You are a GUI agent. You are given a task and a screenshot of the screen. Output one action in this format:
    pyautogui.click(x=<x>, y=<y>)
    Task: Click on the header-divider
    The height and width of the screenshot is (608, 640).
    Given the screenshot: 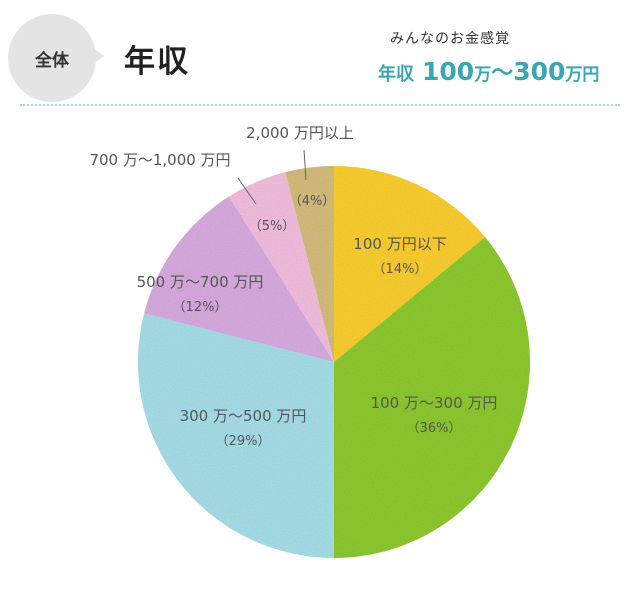 What is the action you would take?
    pyautogui.click(x=320, y=105)
    